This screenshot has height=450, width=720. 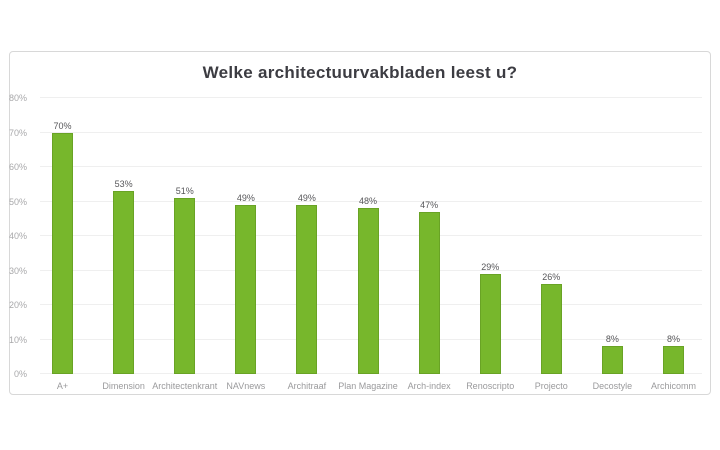 What do you see at coordinates (123, 386) in the screenshot?
I see `x-category-label: Dimension` at bounding box center [123, 386].